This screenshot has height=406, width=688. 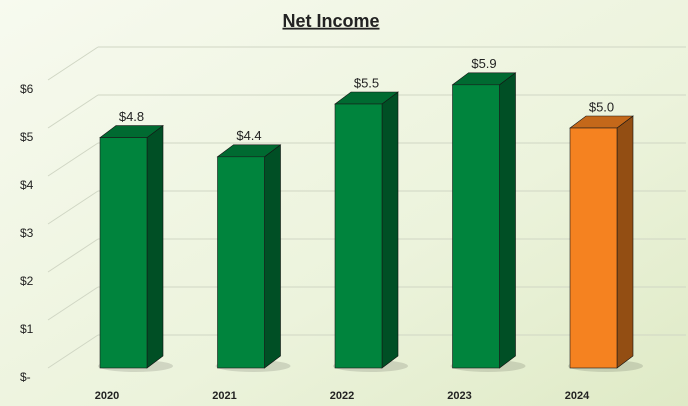 What do you see at coordinates (107, 396) in the screenshot?
I see `x-tick-label: 2020` at bounding box center [107, 396].